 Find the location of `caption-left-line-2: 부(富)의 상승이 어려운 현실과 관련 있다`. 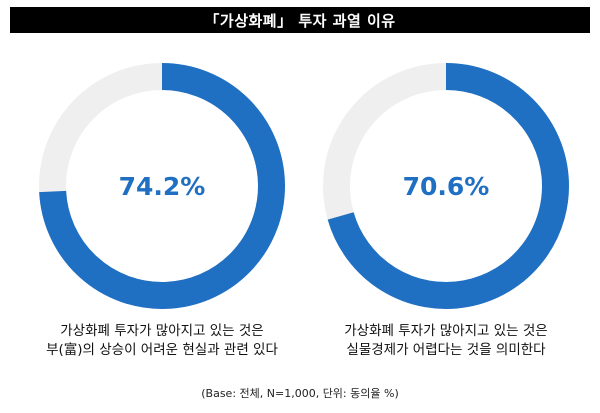

caption-left-line-2: 부(富)의 상승이 어려운 현실과 관련 있다 is located at coordinates (162, 350).